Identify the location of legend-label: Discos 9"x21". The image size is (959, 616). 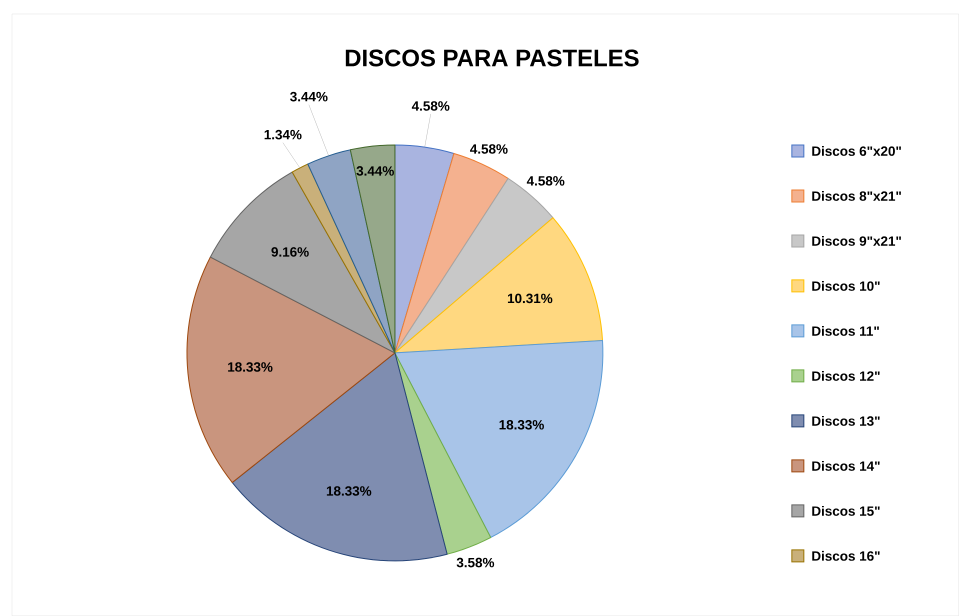
(856, 241).